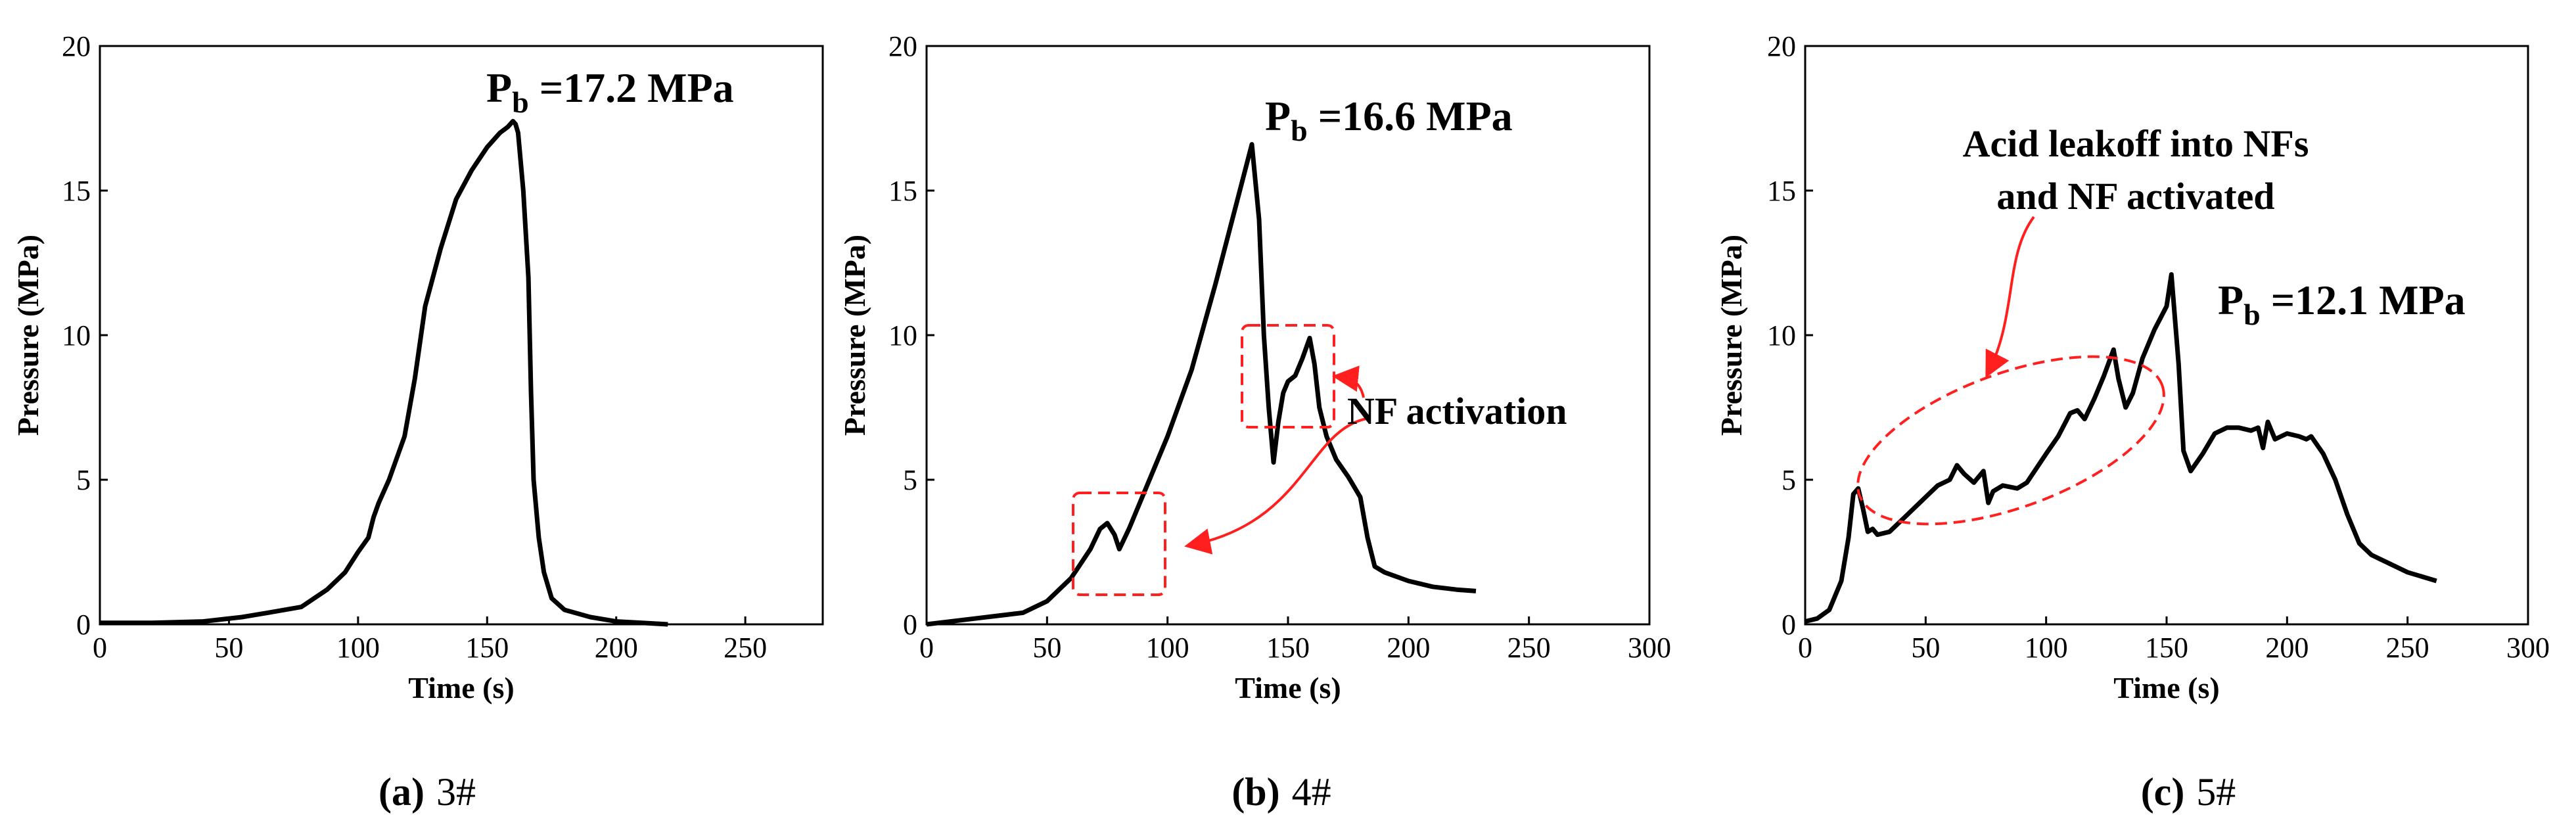  I want to click on chart-c-ytick-label-1: 5, so click(1789, 480).